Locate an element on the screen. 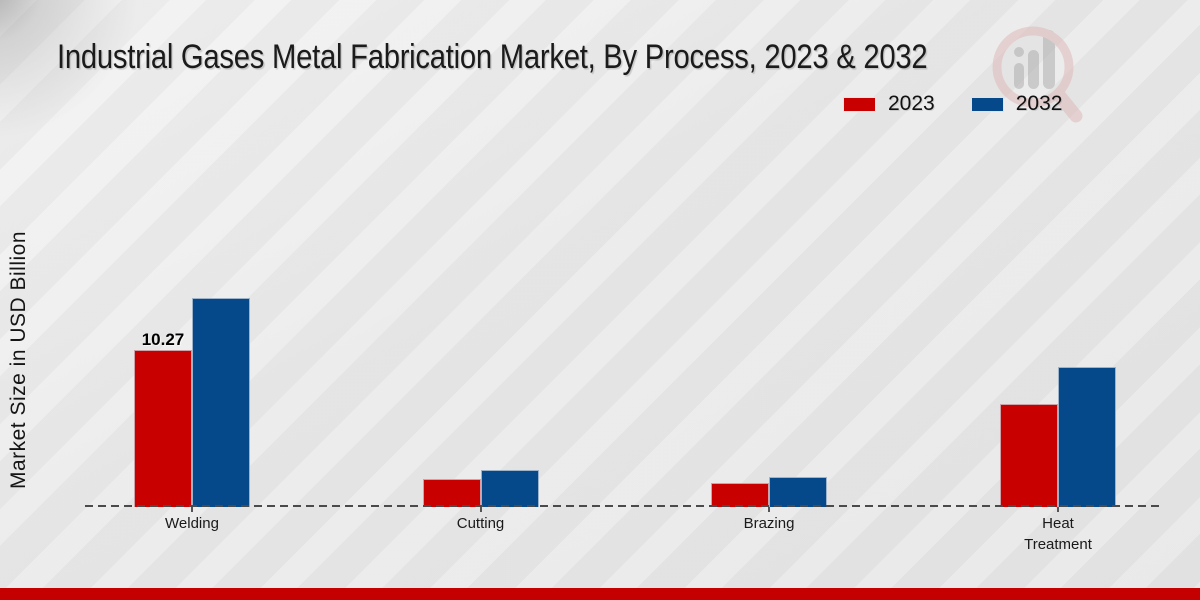 The height and width of the screenshot is (600, 1200). bar-welding-2032 is located at coordinates (221, 402).